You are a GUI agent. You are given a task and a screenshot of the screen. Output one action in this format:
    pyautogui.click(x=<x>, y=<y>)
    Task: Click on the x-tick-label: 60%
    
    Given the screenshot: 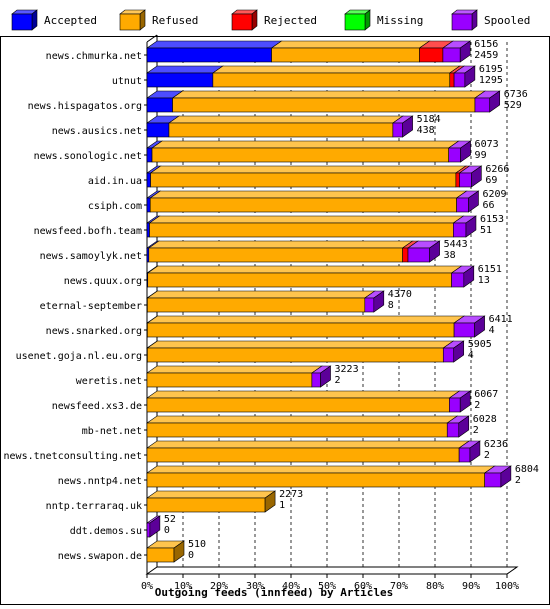 What is the action you would take?
    pyautogui.click(x=363, y=586)
    